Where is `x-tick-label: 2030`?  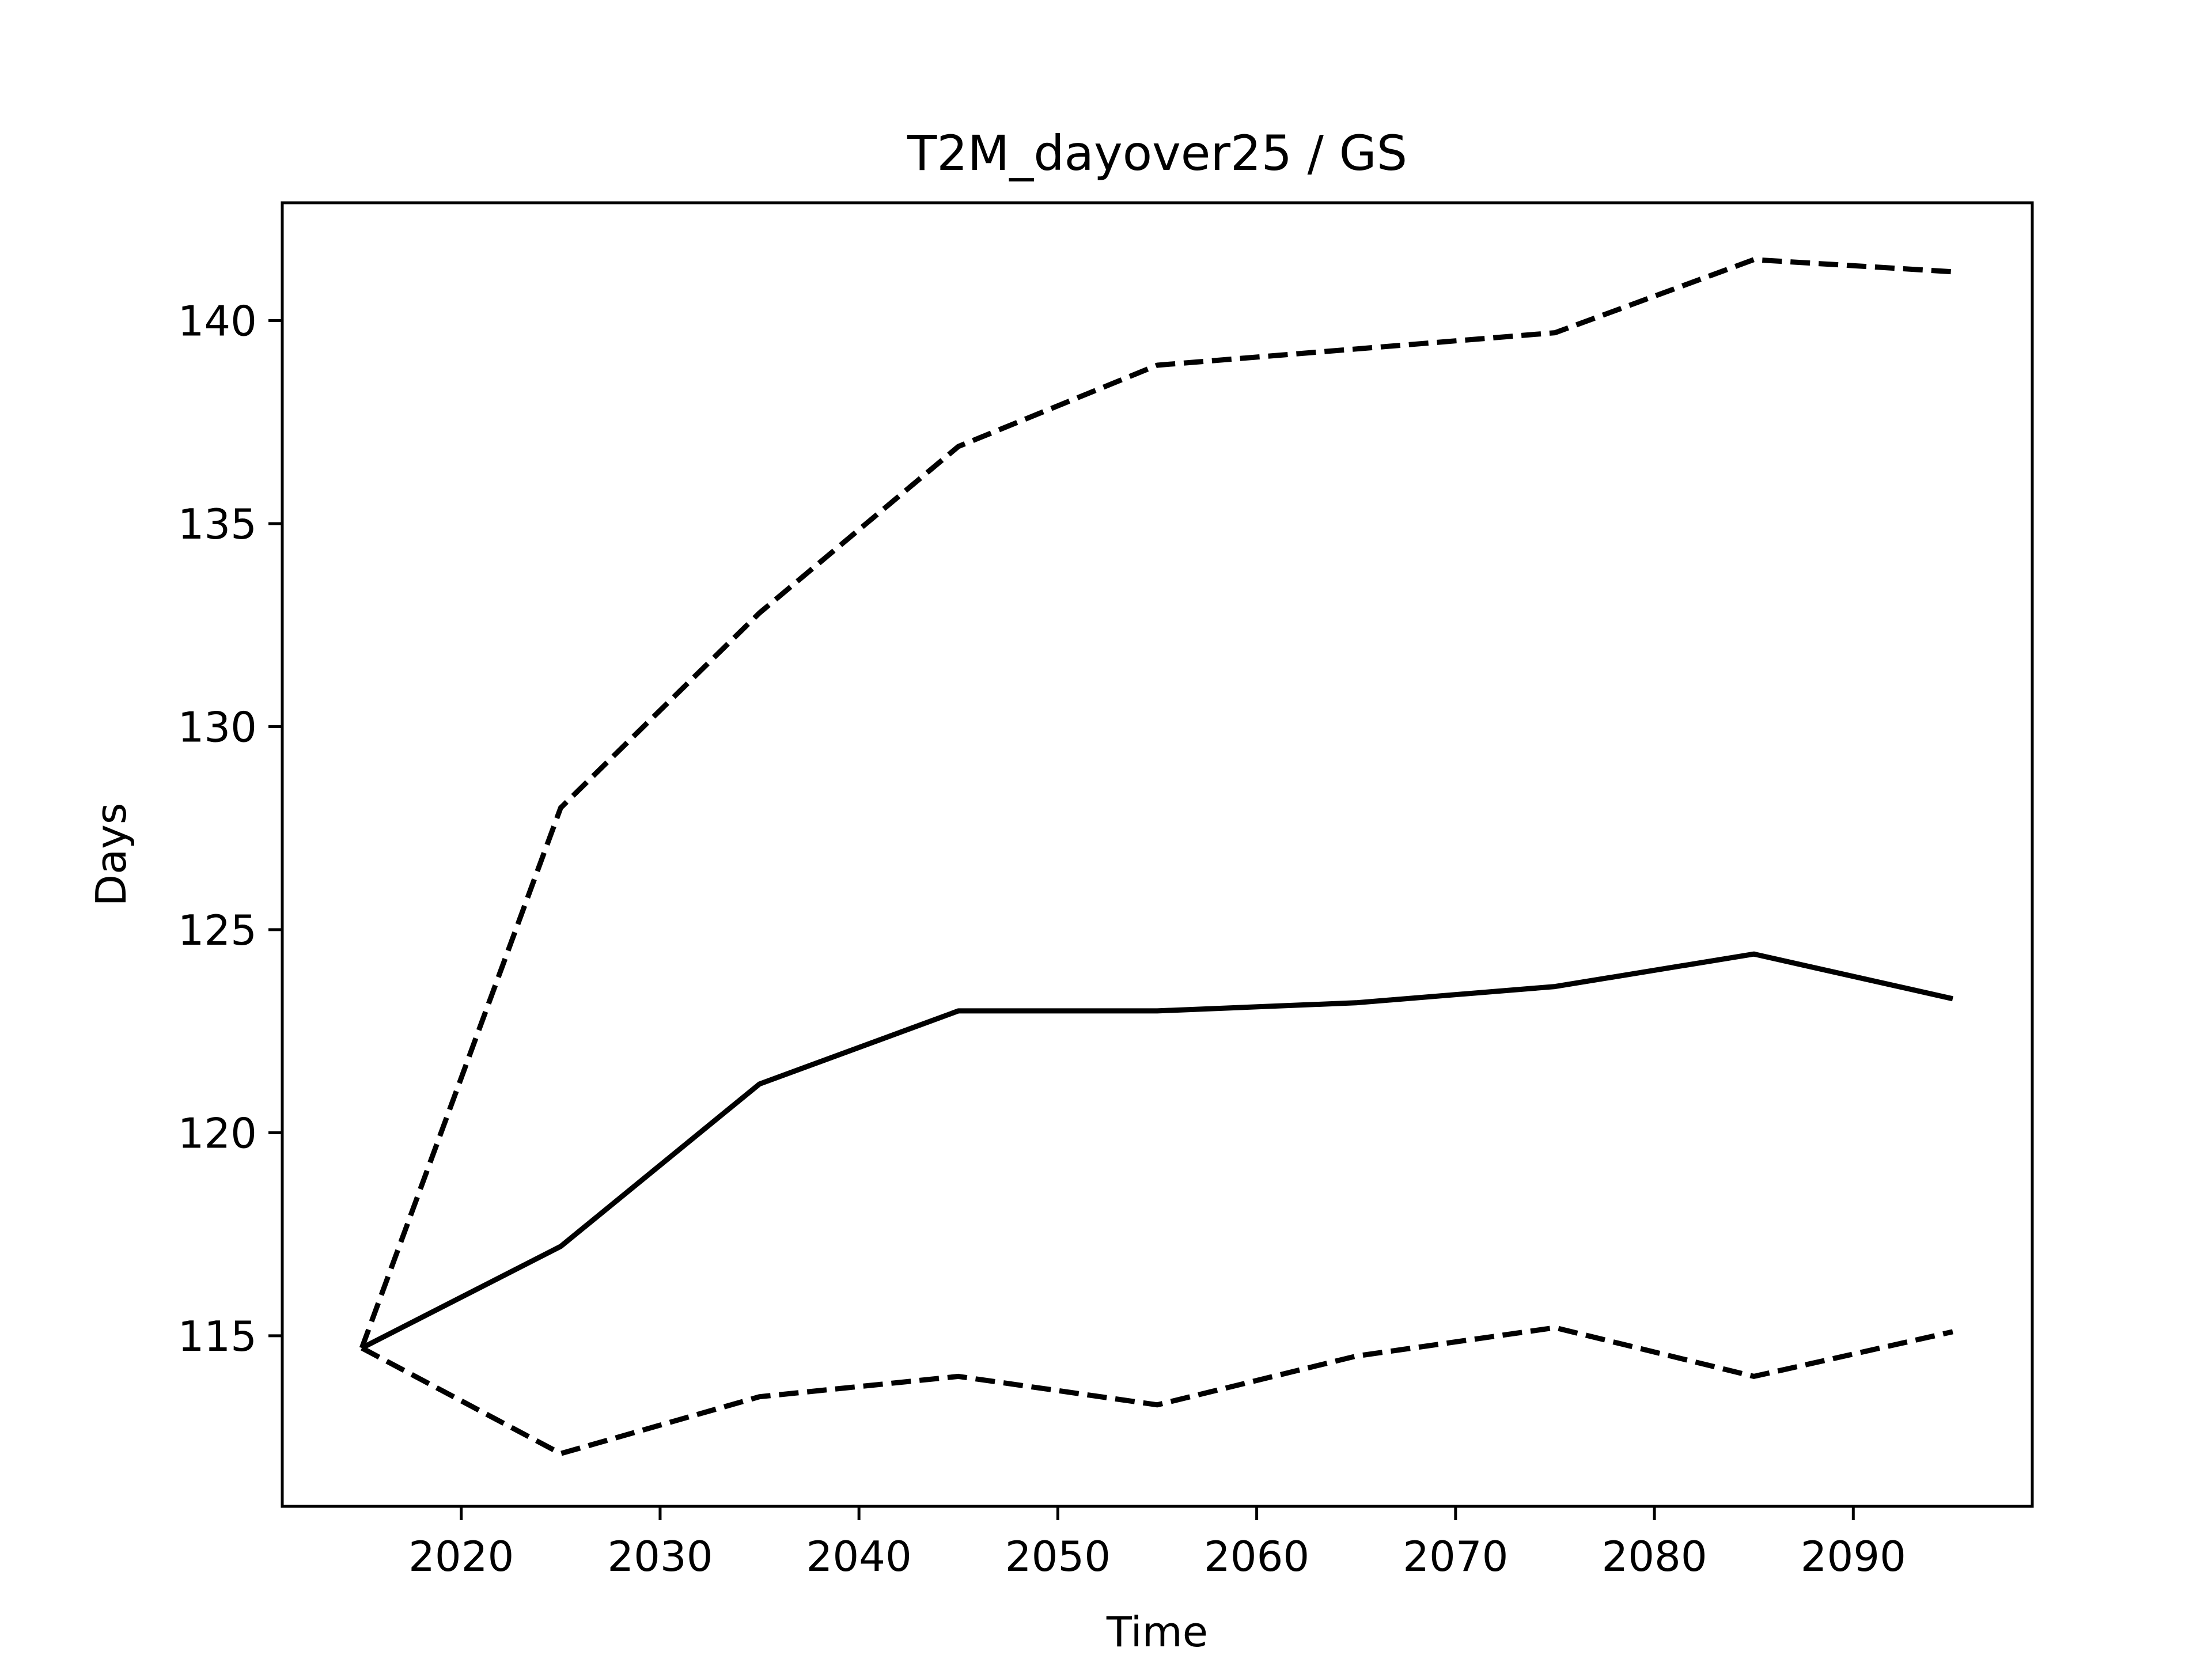 x-tick-label: 2030 is located at coordinates (660, 1556).